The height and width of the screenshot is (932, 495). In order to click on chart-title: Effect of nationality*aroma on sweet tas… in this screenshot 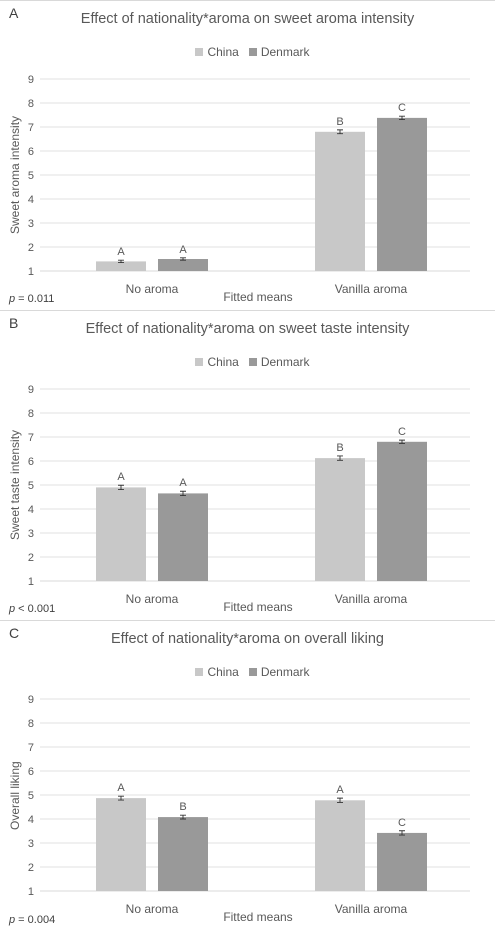, I will do `click(247, 329)`.